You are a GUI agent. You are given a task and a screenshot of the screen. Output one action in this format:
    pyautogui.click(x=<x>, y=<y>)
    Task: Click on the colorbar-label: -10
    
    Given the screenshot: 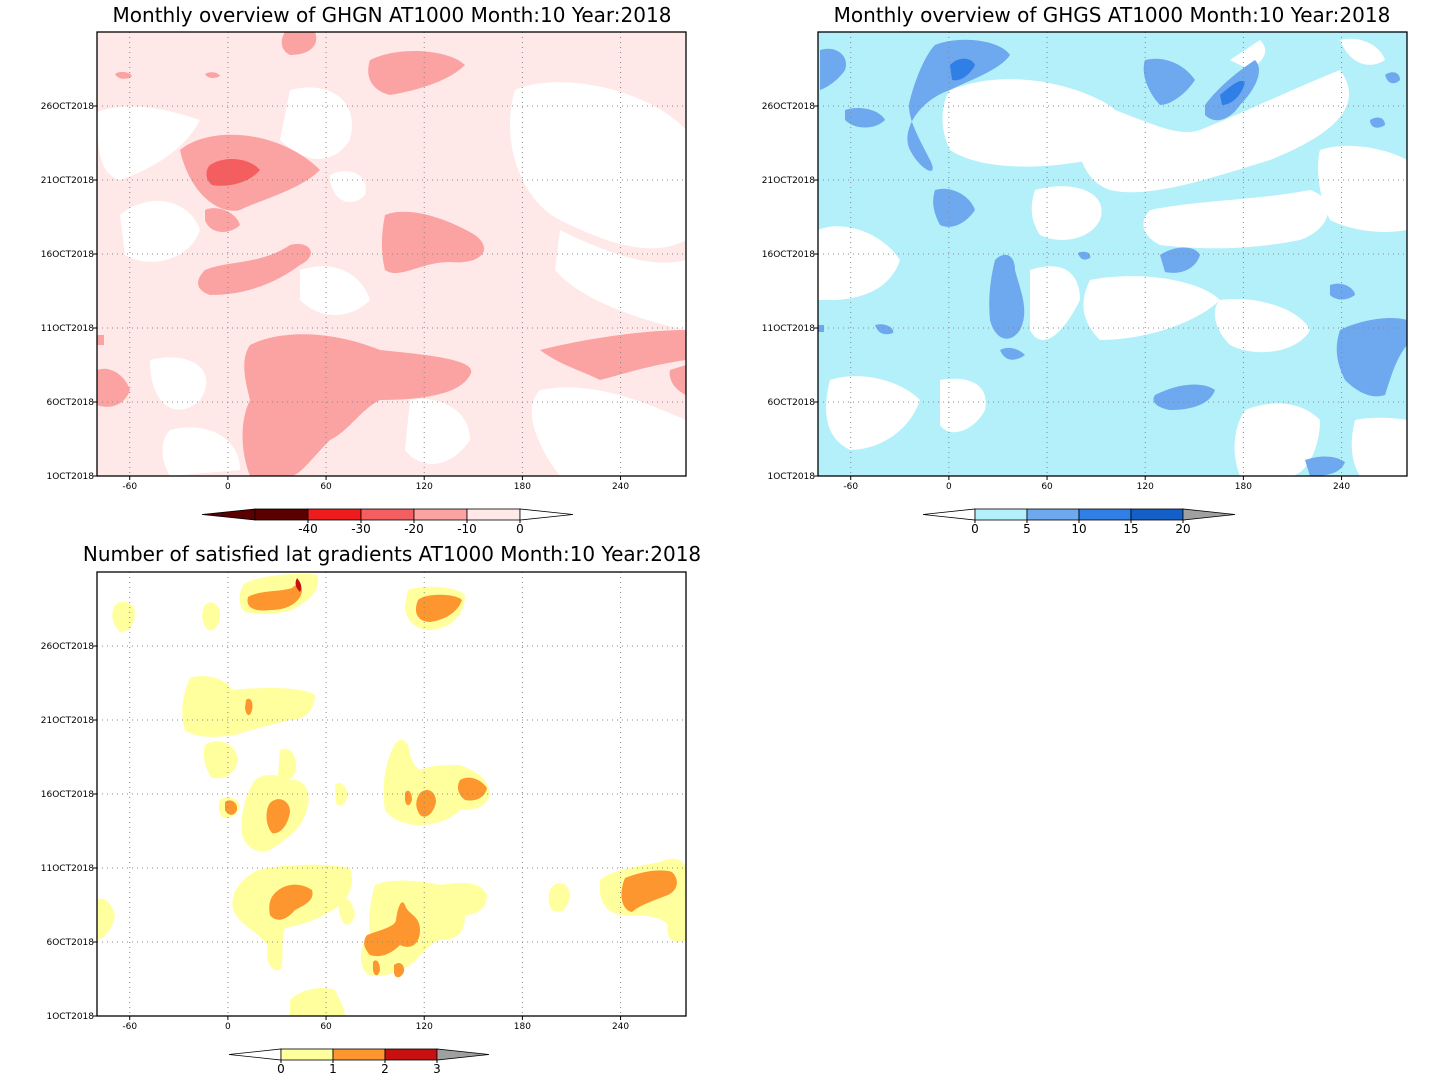 What is the action you would take?
    pyautogui.click(x=467, y=529)
    